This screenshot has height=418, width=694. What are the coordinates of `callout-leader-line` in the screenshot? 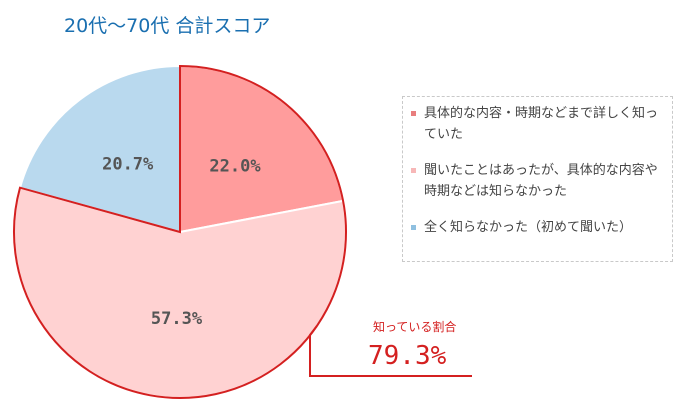 It's located at (390, 351).